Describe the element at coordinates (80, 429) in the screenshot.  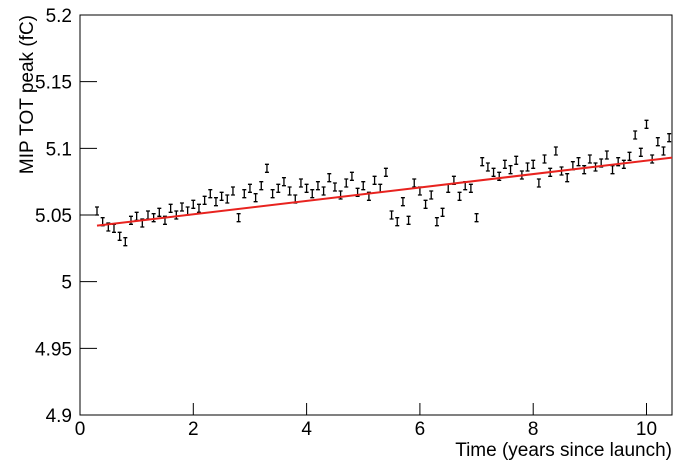
I see `x-tick-label: 0` at that location.